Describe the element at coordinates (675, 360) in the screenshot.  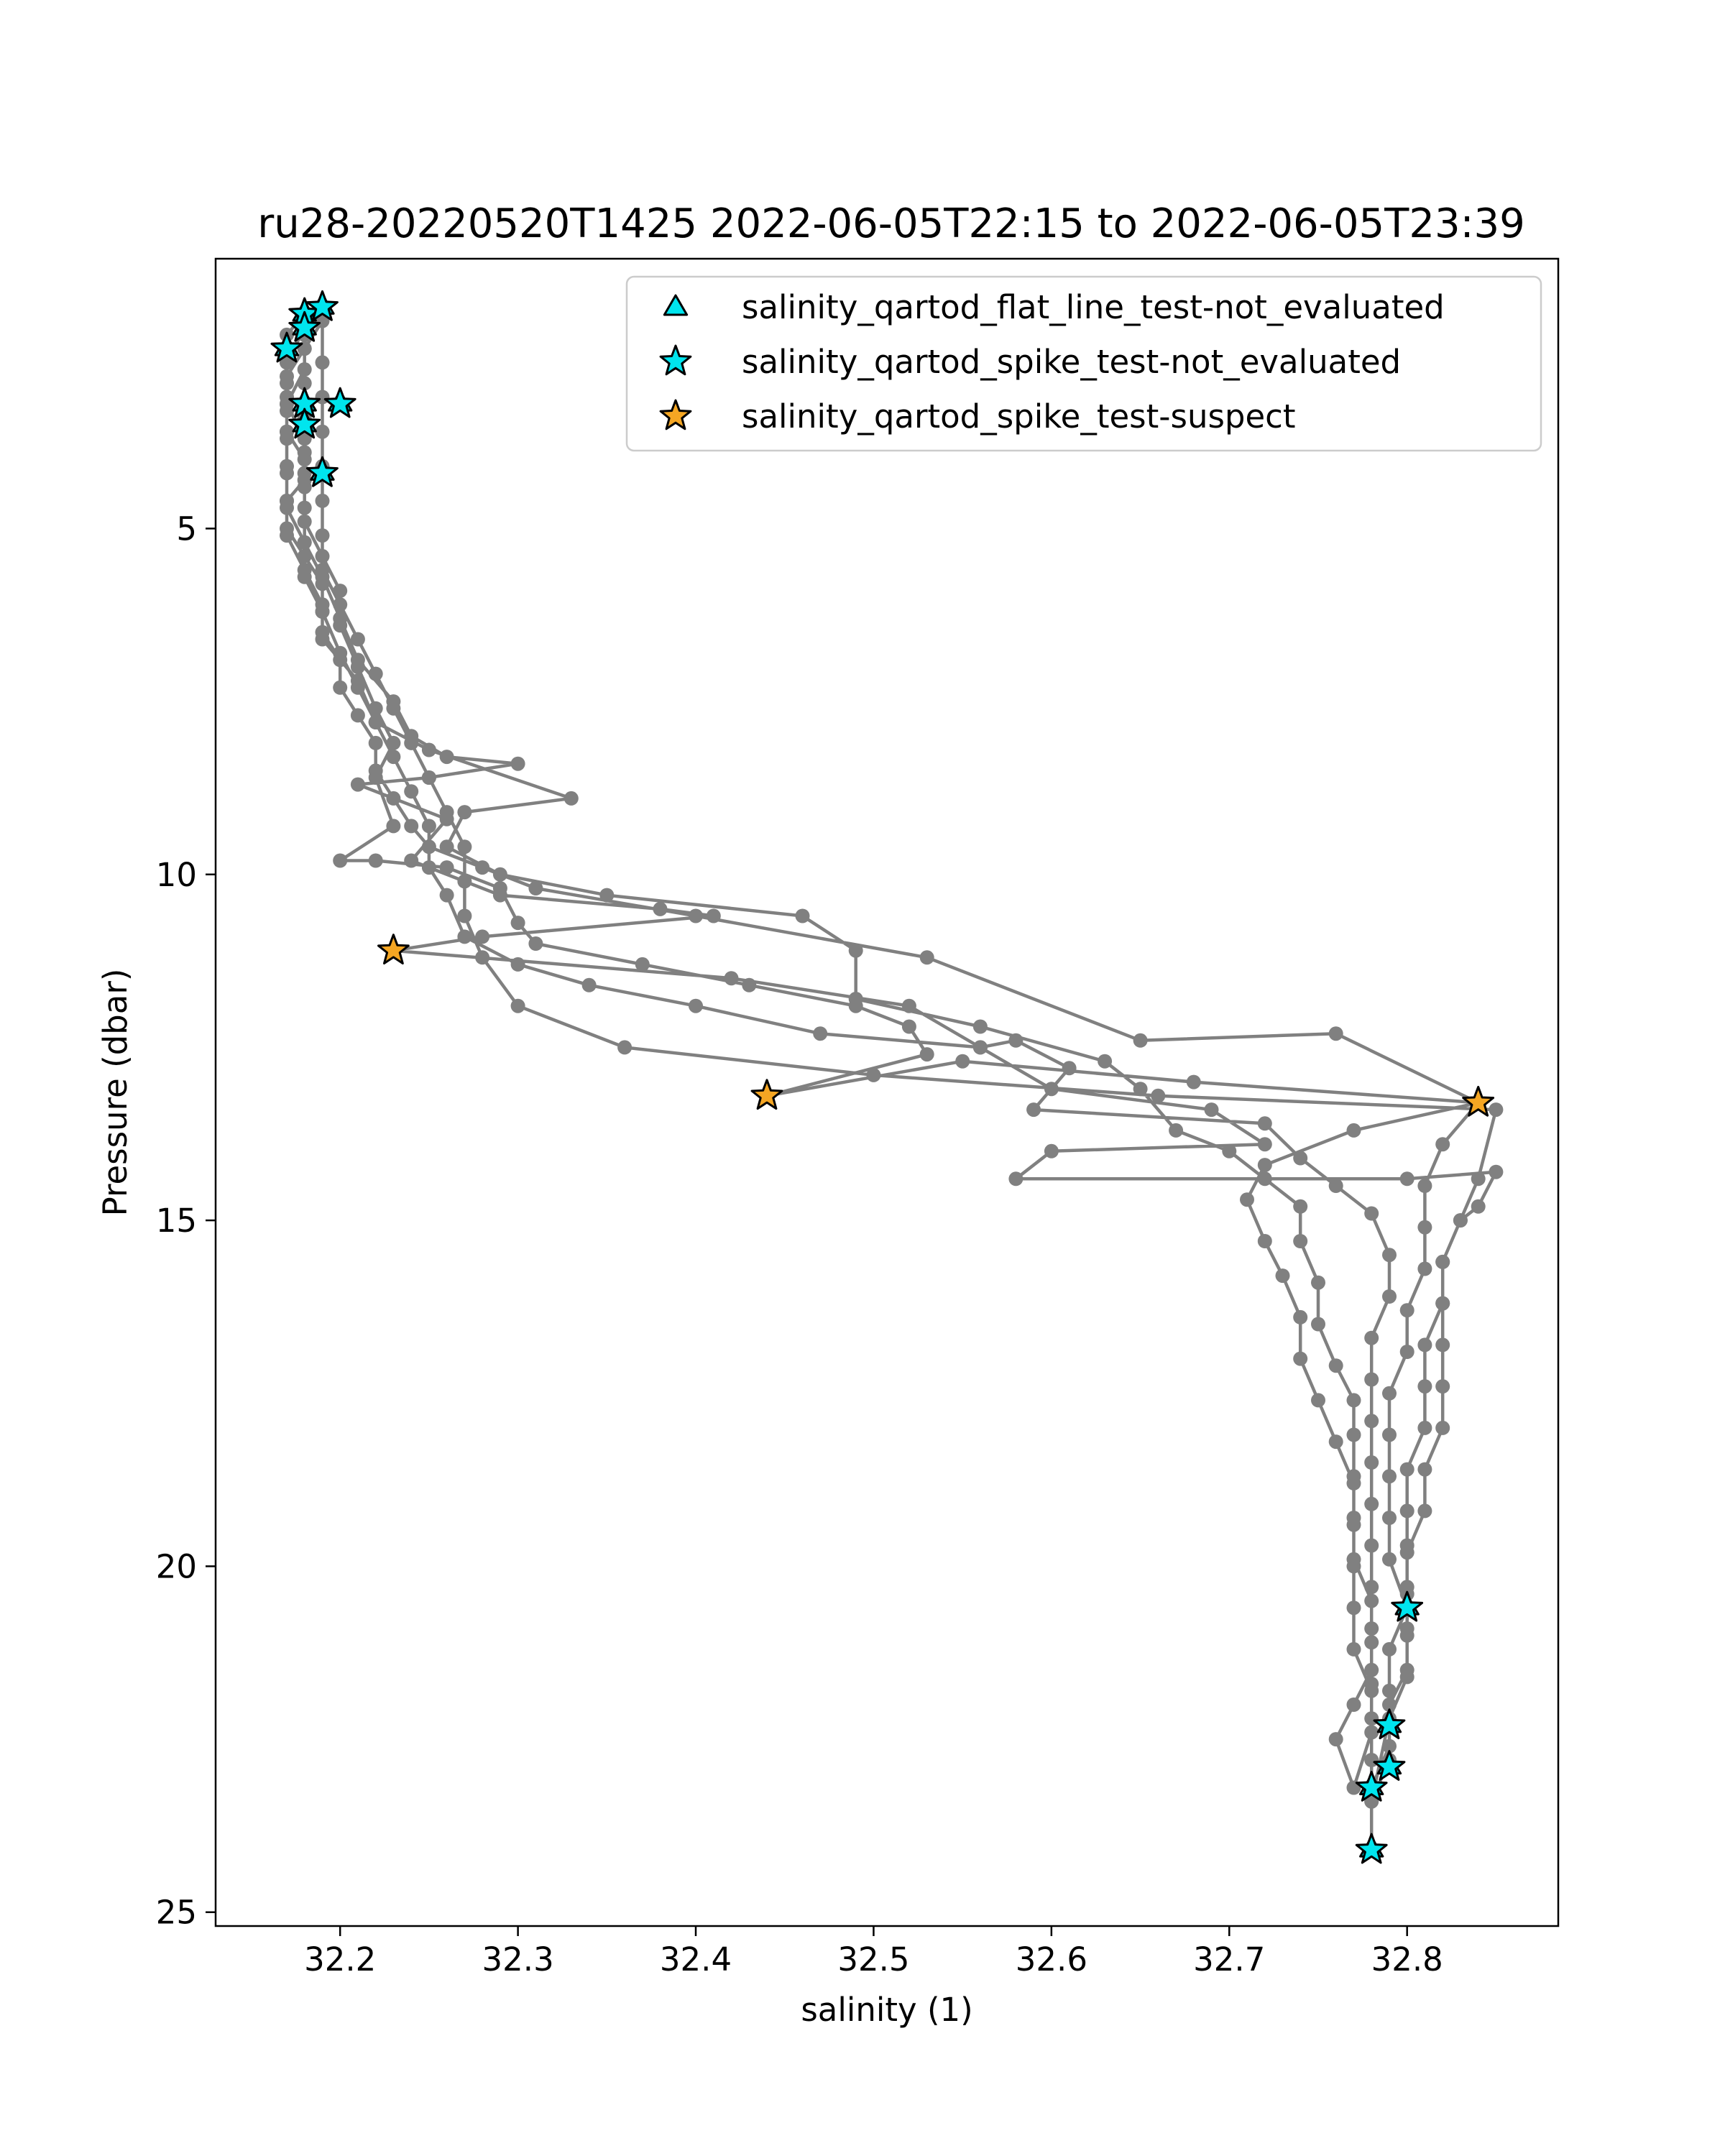
I see `legend-marker` at that location.